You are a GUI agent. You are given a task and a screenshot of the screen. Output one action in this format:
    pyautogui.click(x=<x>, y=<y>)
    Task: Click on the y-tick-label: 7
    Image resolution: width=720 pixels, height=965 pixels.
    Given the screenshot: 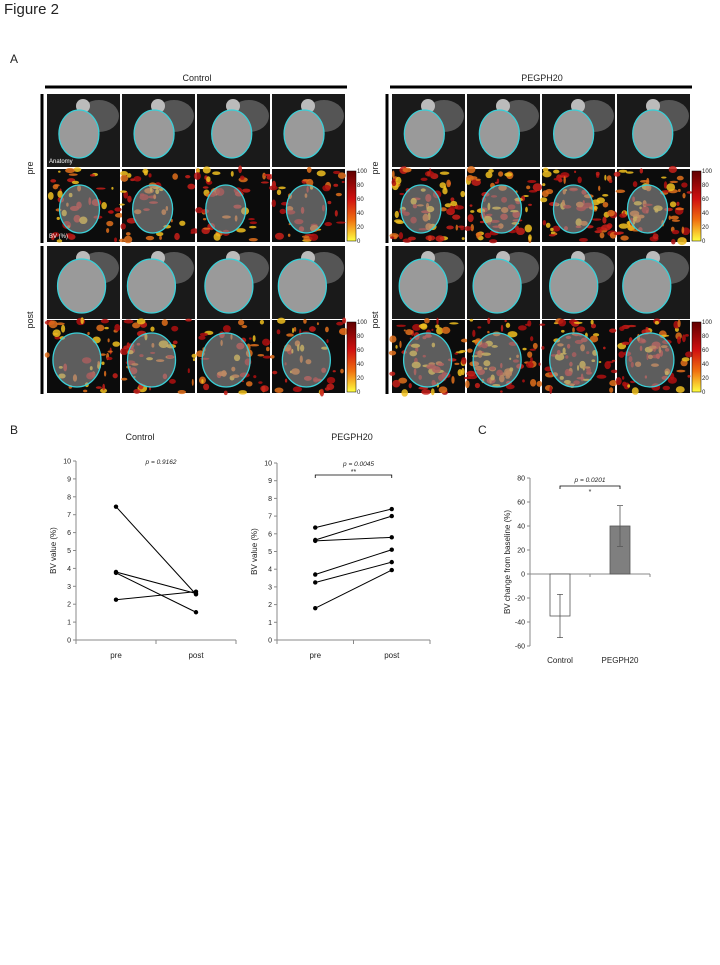 What is the action you would take?
    pyautogui.click(x=69, y=515)
    